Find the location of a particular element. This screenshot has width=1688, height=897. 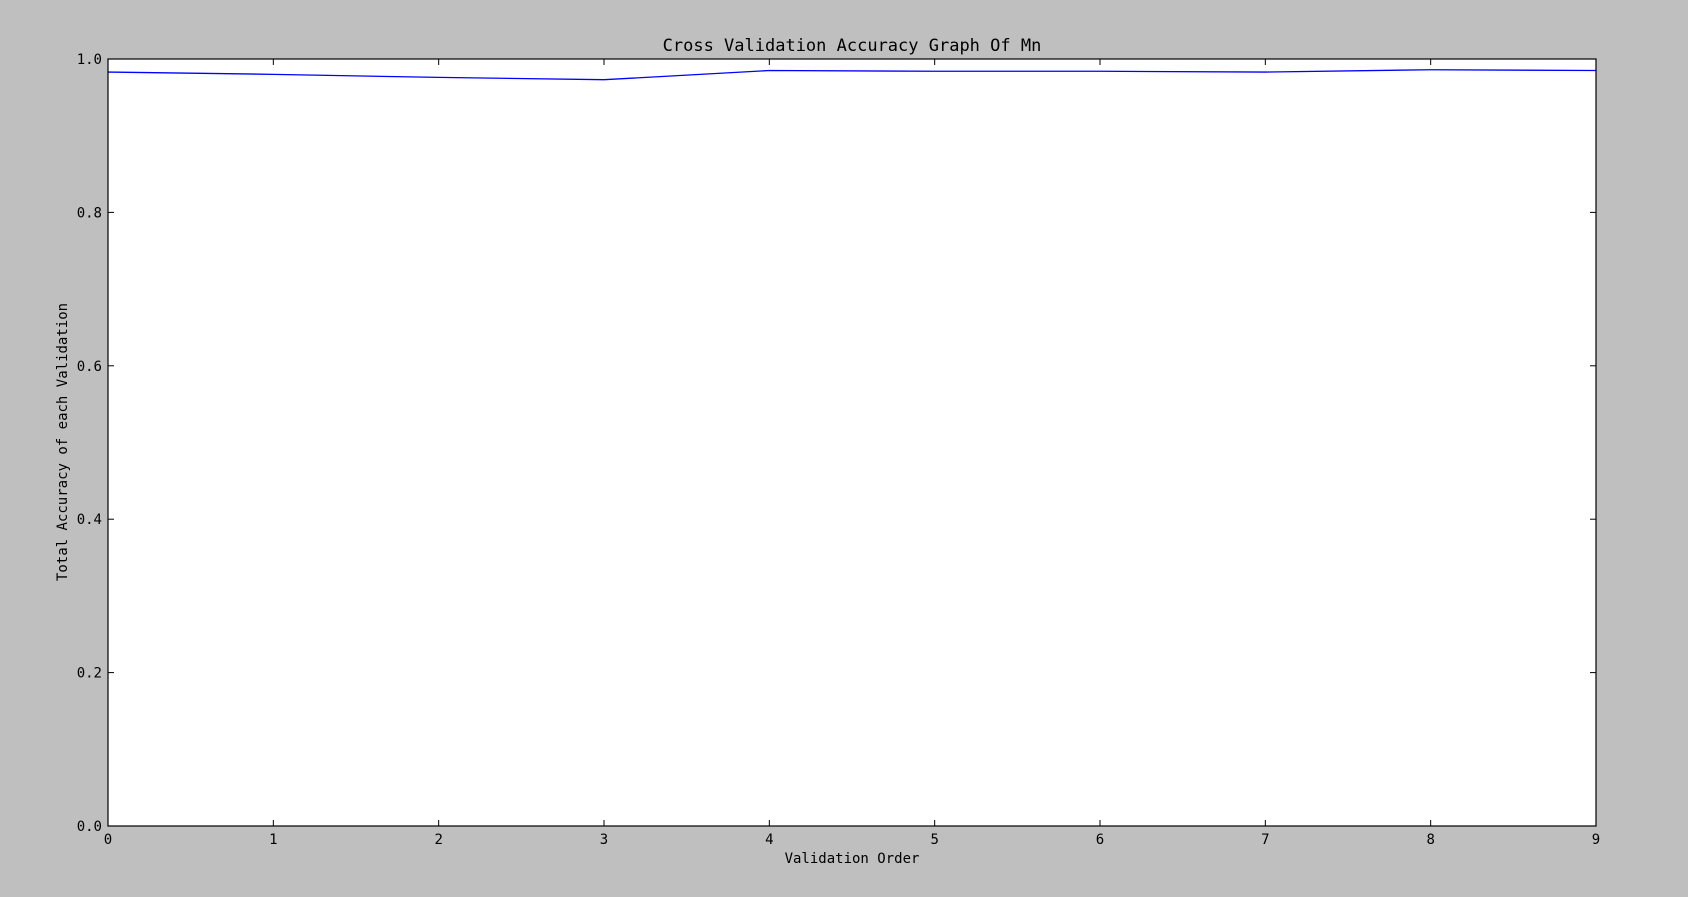

y-axis-label: Total Accuracy of each Validation is located at coordinates (63, 442).